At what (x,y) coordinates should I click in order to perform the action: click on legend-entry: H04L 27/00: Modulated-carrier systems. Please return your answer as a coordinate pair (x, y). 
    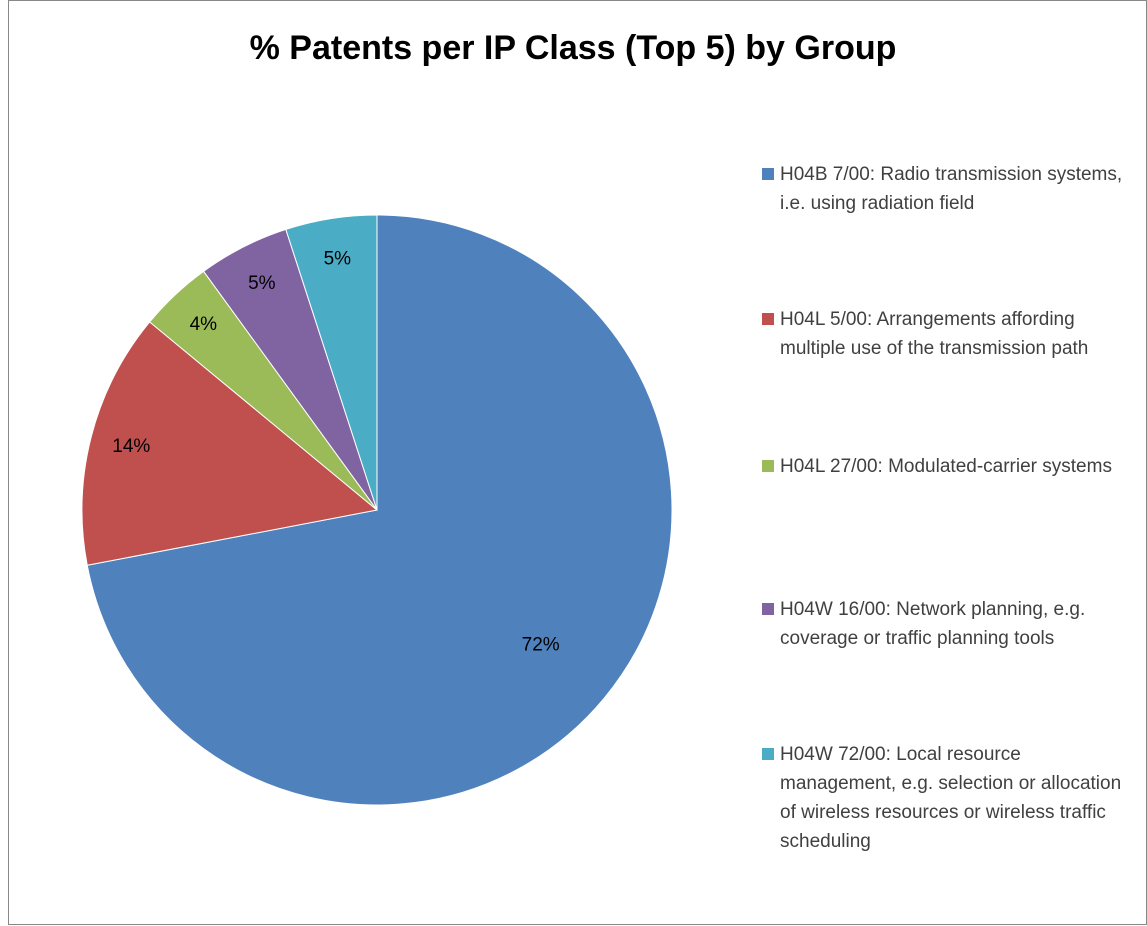
    Looking at the image, I should click on (948, 466).